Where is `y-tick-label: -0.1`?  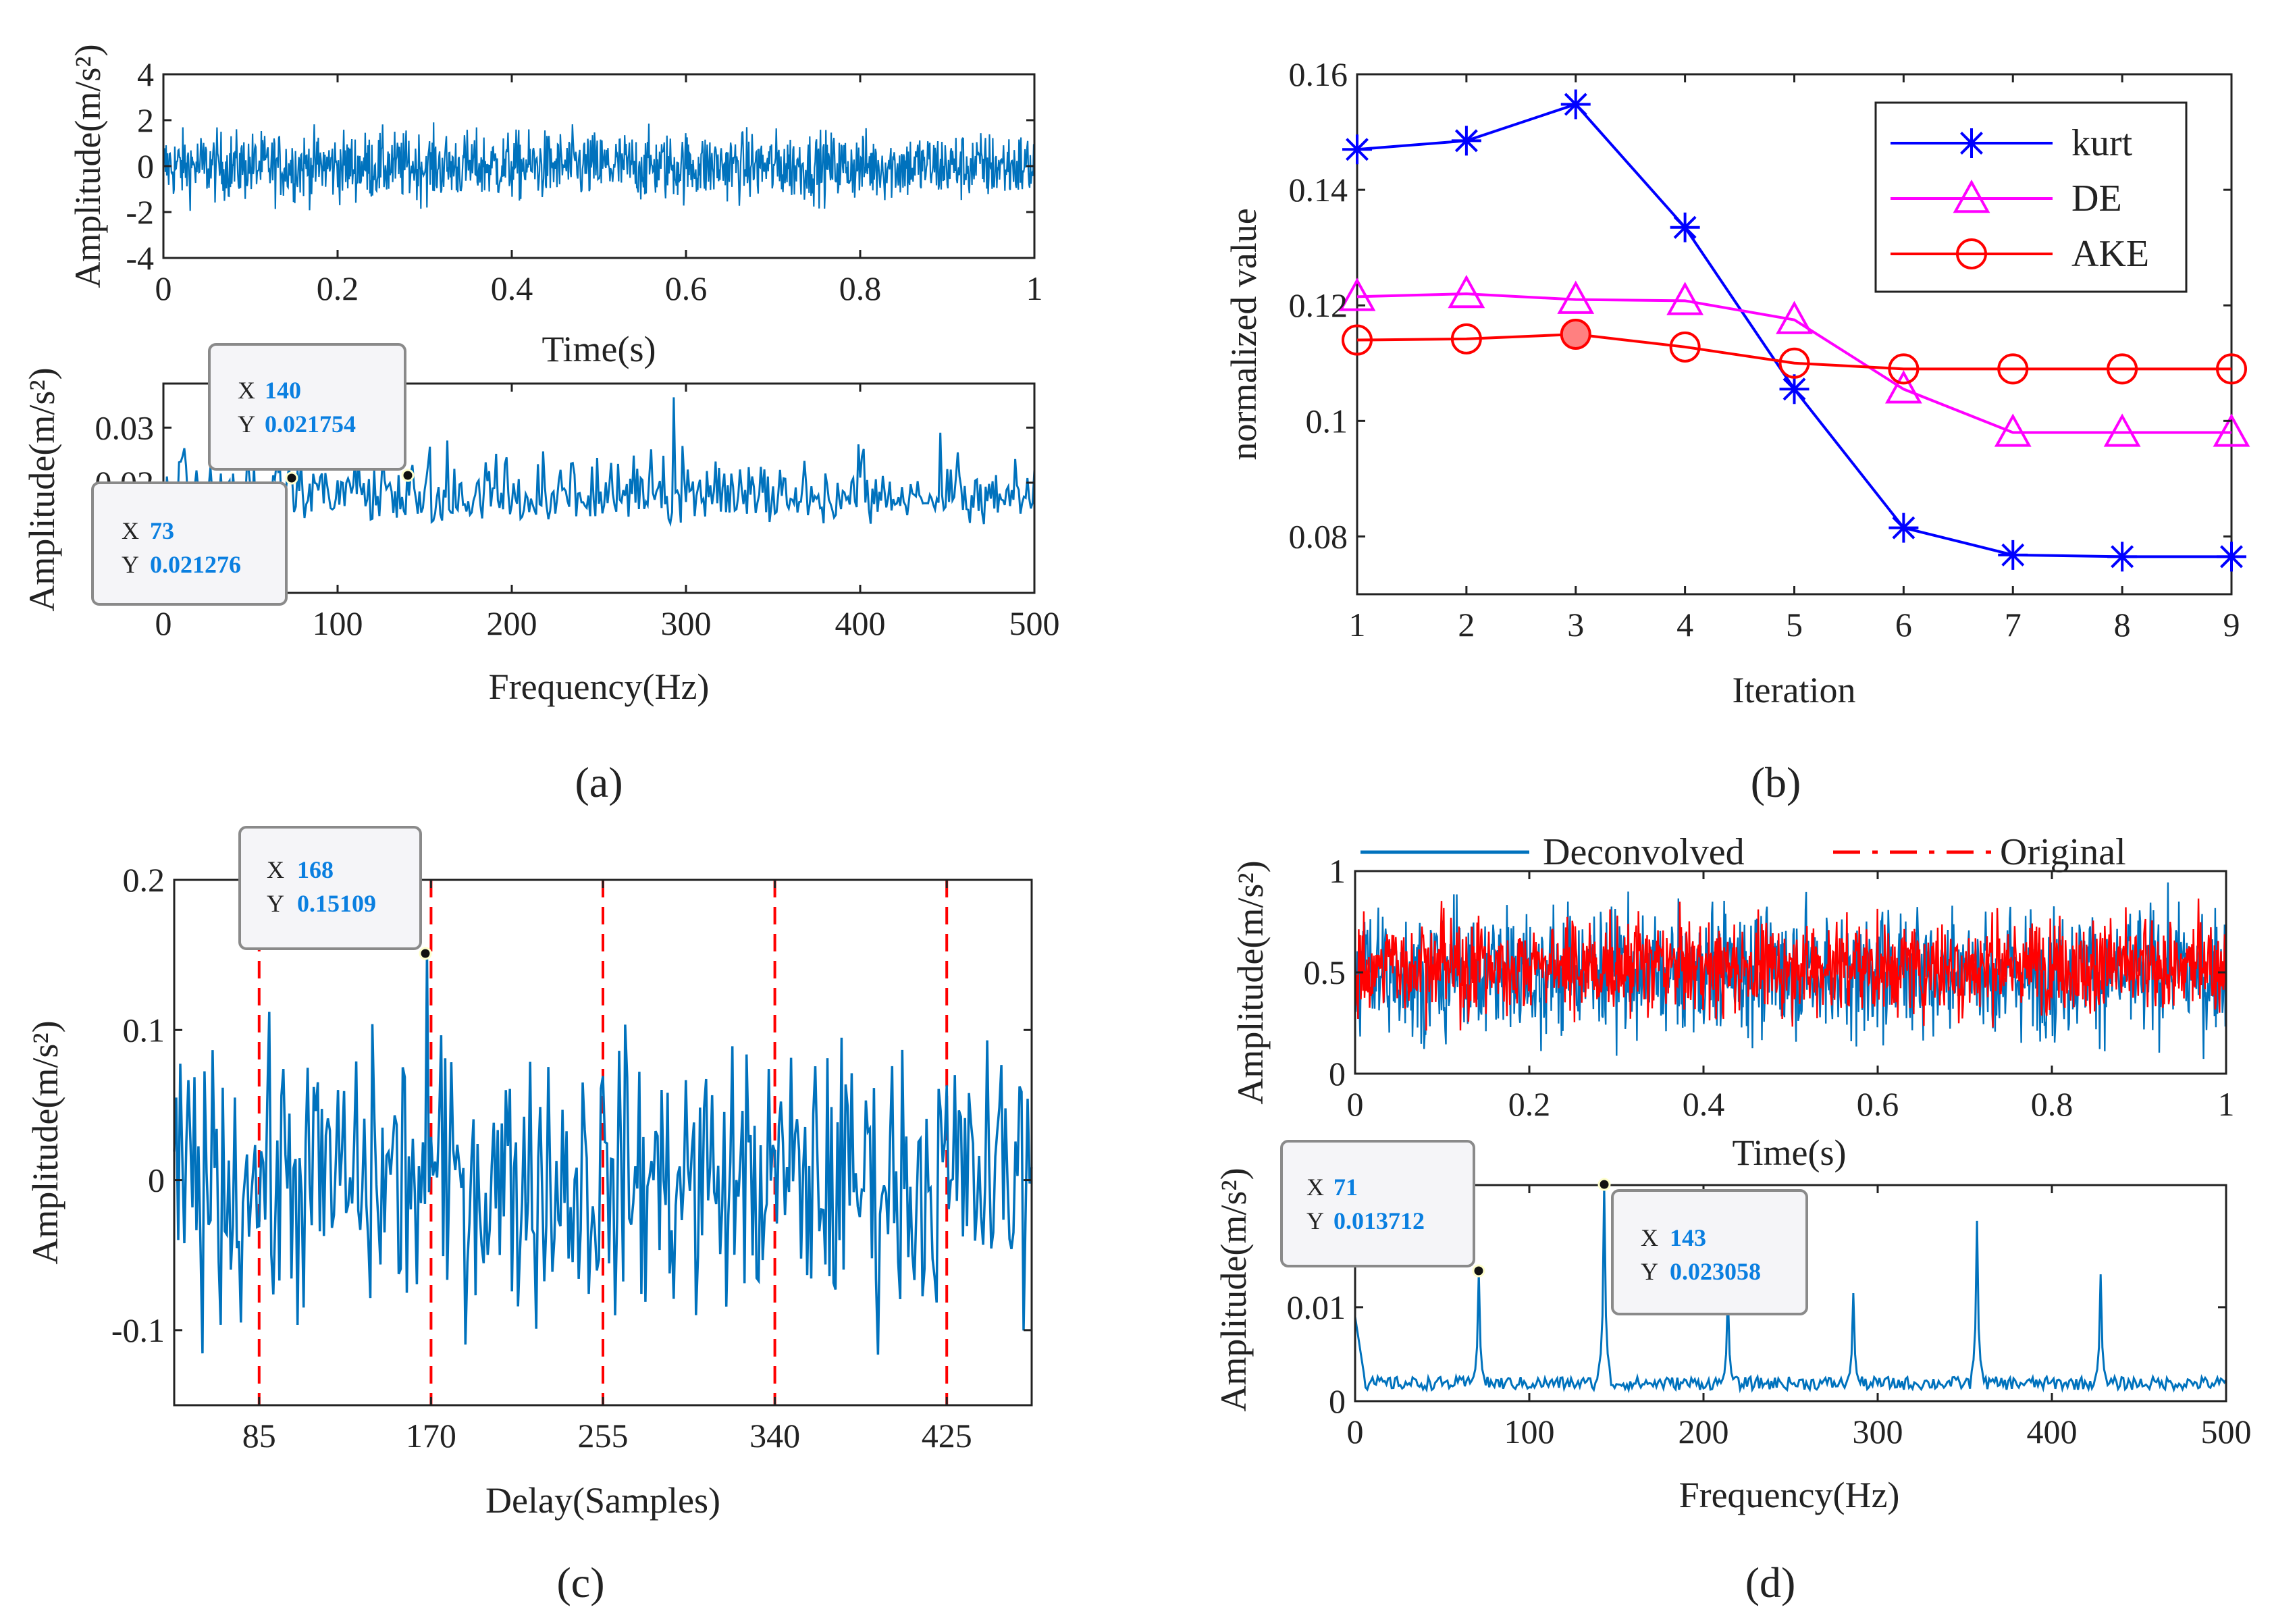 y-tick-label: -0.1 is located at coordinates (138, 1330).